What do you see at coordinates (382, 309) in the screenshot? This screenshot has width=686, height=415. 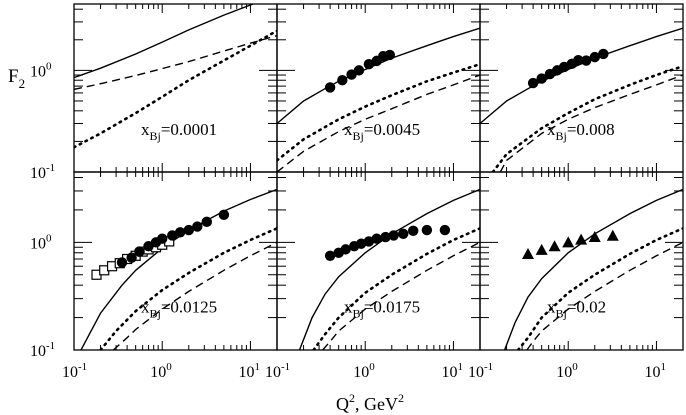 I see `xbj-annotation: xBj=0.0175` at bounding box center [382, 309].